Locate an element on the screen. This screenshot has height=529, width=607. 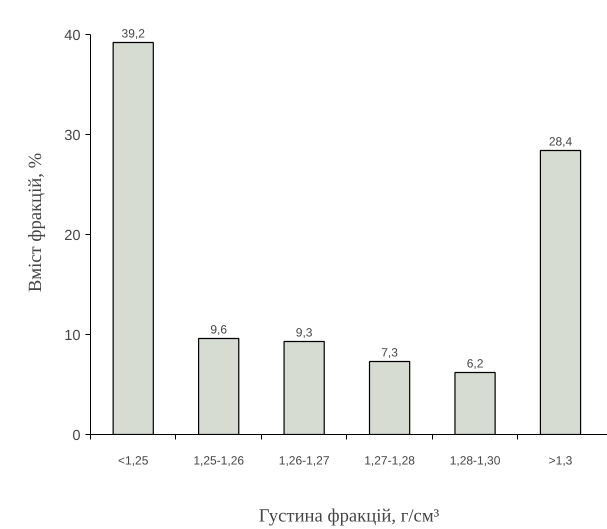
x-tick-label: >1,3 is located at coordinates (560, 461).